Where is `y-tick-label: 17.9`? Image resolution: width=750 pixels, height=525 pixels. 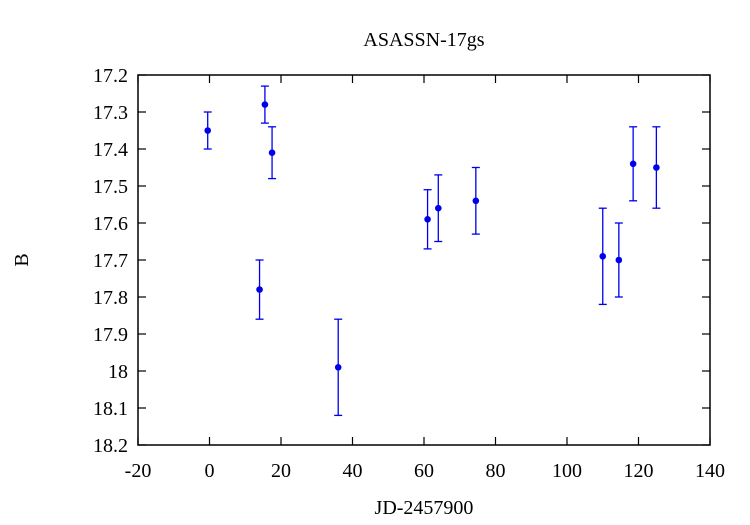 y-tick-label: 17.9 is located at coordinates (110, 335).